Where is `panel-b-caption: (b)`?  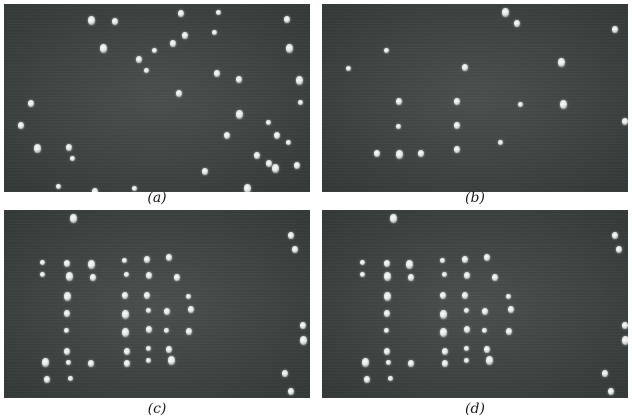 panel-b-caption: (b) is located at coordinates (475, 198).